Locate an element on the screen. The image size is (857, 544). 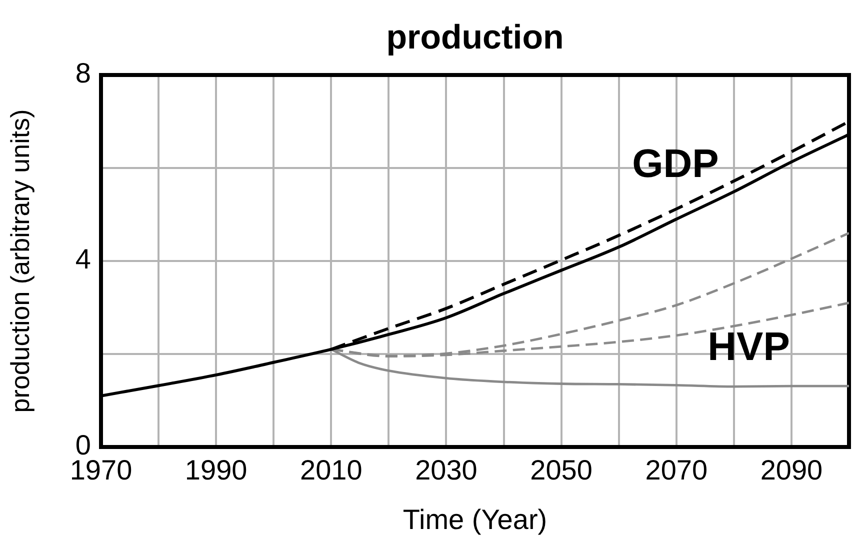
annotation: HVP is located at coordinates (749, 347).